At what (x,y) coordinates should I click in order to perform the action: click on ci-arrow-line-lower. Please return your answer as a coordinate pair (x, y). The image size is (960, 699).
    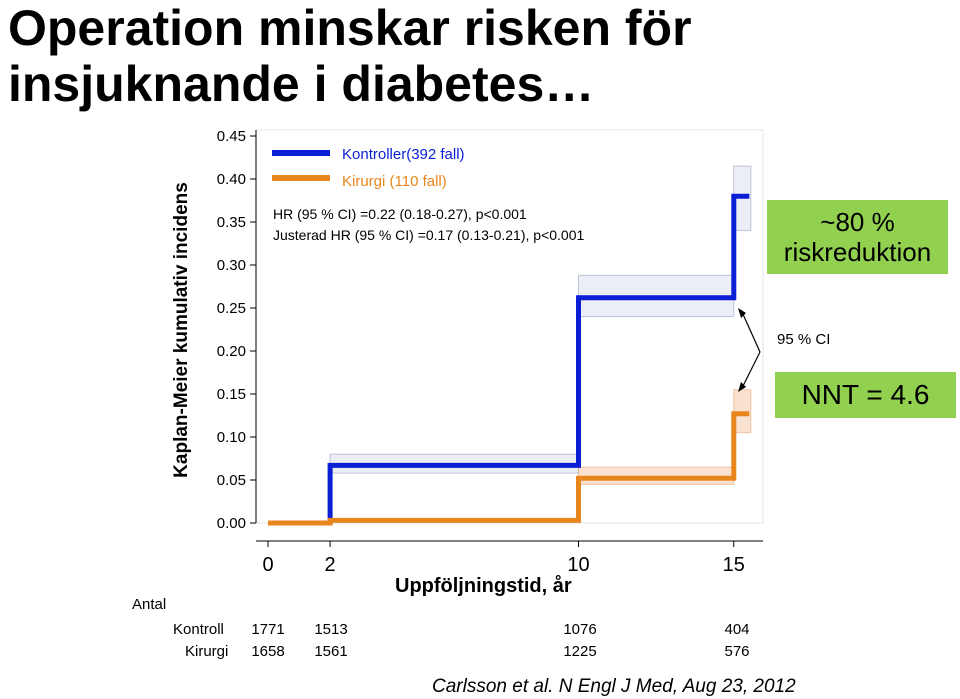
    Looking at the image, I should click on (751, 370).